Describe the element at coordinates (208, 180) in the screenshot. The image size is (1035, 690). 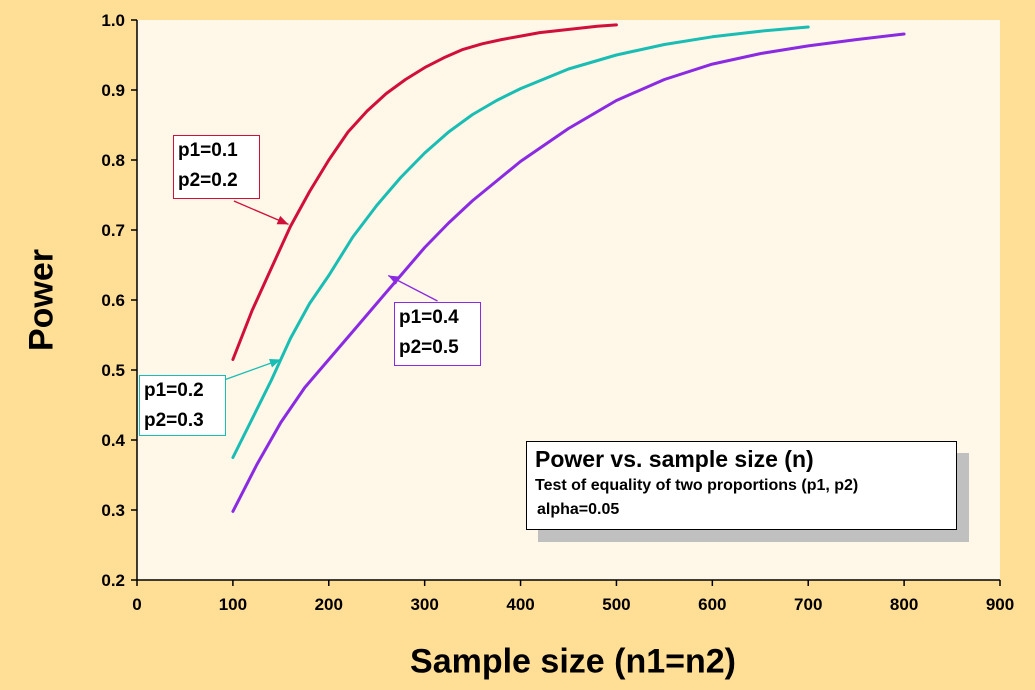
I see `annotation-red-line-2: p2=0.2` at that location.